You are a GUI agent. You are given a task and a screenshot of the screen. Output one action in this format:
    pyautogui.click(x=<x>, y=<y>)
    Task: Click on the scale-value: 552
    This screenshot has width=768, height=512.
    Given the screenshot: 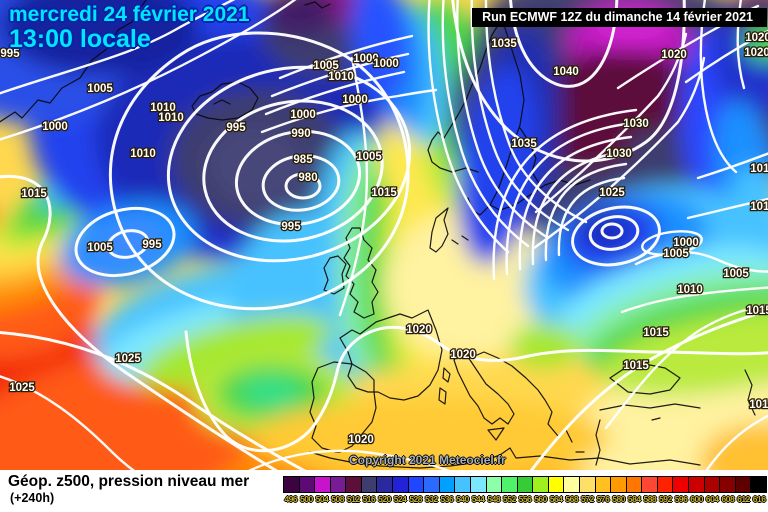 What is the action you would take?
    pyautogui.click(x=509, y=499)
    